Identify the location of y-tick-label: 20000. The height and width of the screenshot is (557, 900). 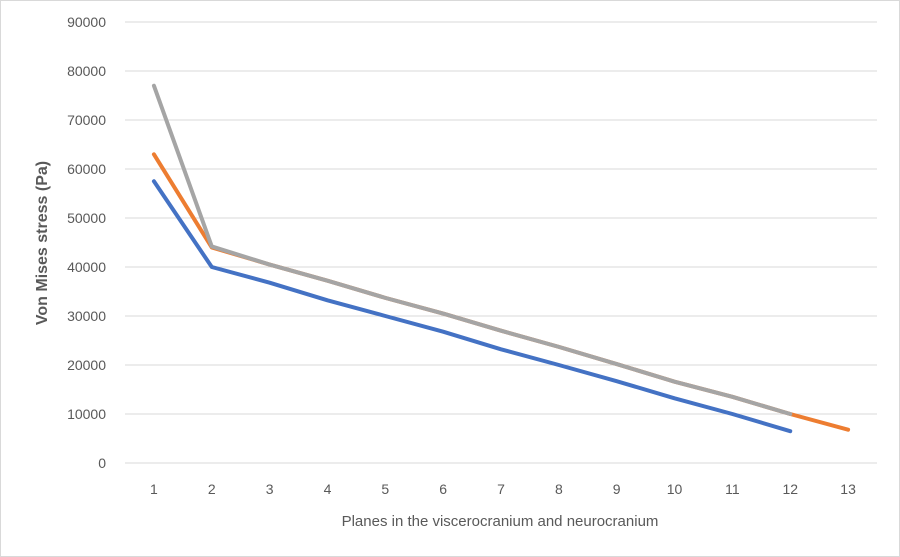
(86, 365).